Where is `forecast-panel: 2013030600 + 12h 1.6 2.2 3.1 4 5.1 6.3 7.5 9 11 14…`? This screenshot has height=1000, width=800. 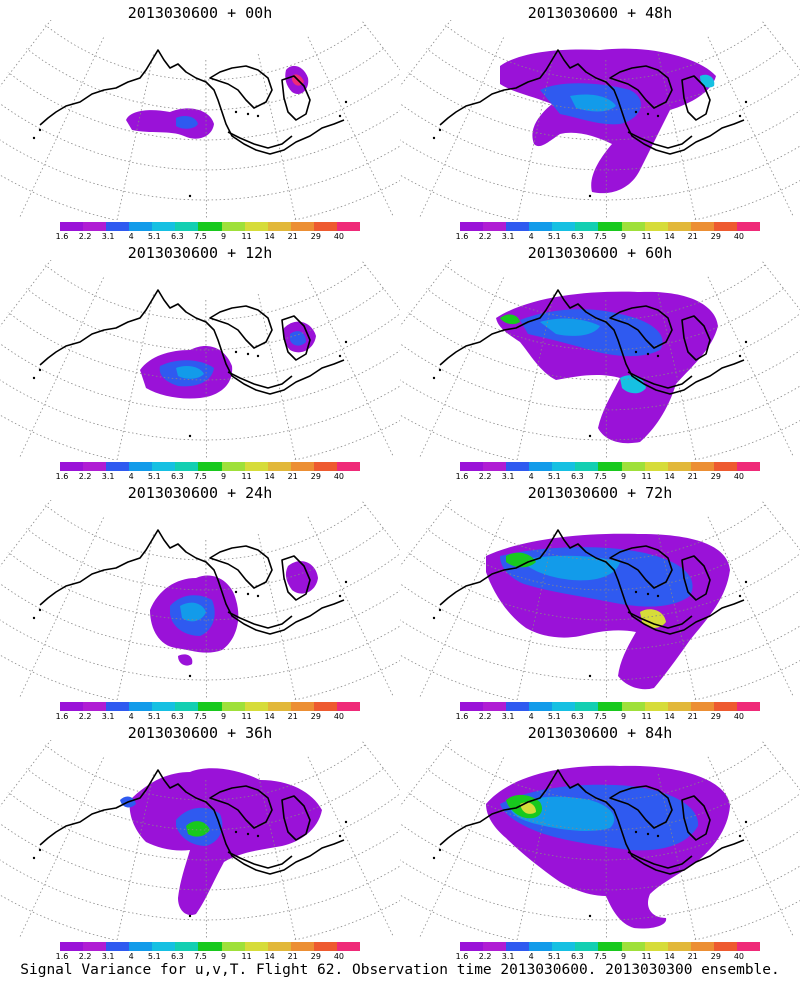
forecast-panel: 2013030600 + 12h 1.6 2.2 3.1 4 5.1 6.3 7.5 9 11 14… is located at coordinates (200, 360).